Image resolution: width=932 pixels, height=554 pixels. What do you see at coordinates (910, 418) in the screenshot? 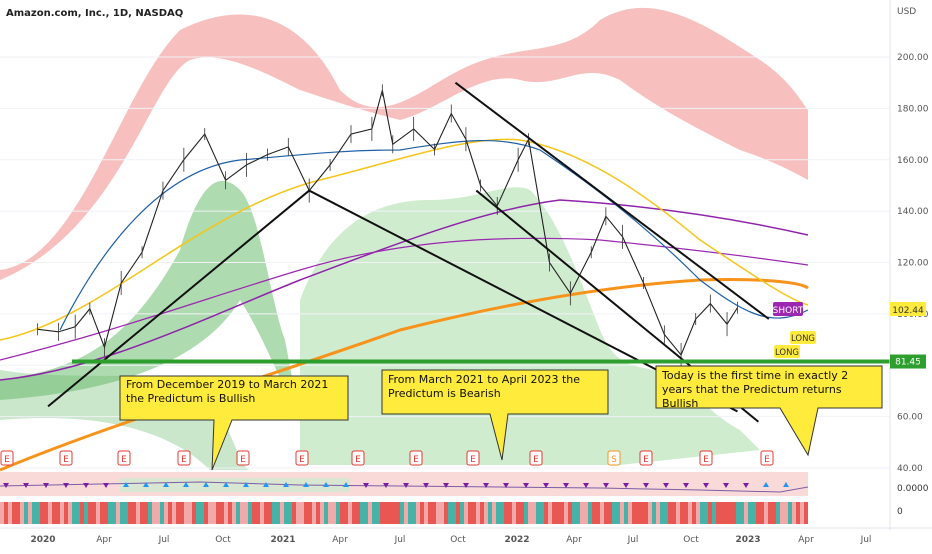
I see `y-tick-label: 60.00` at bounding box center [910, 418].